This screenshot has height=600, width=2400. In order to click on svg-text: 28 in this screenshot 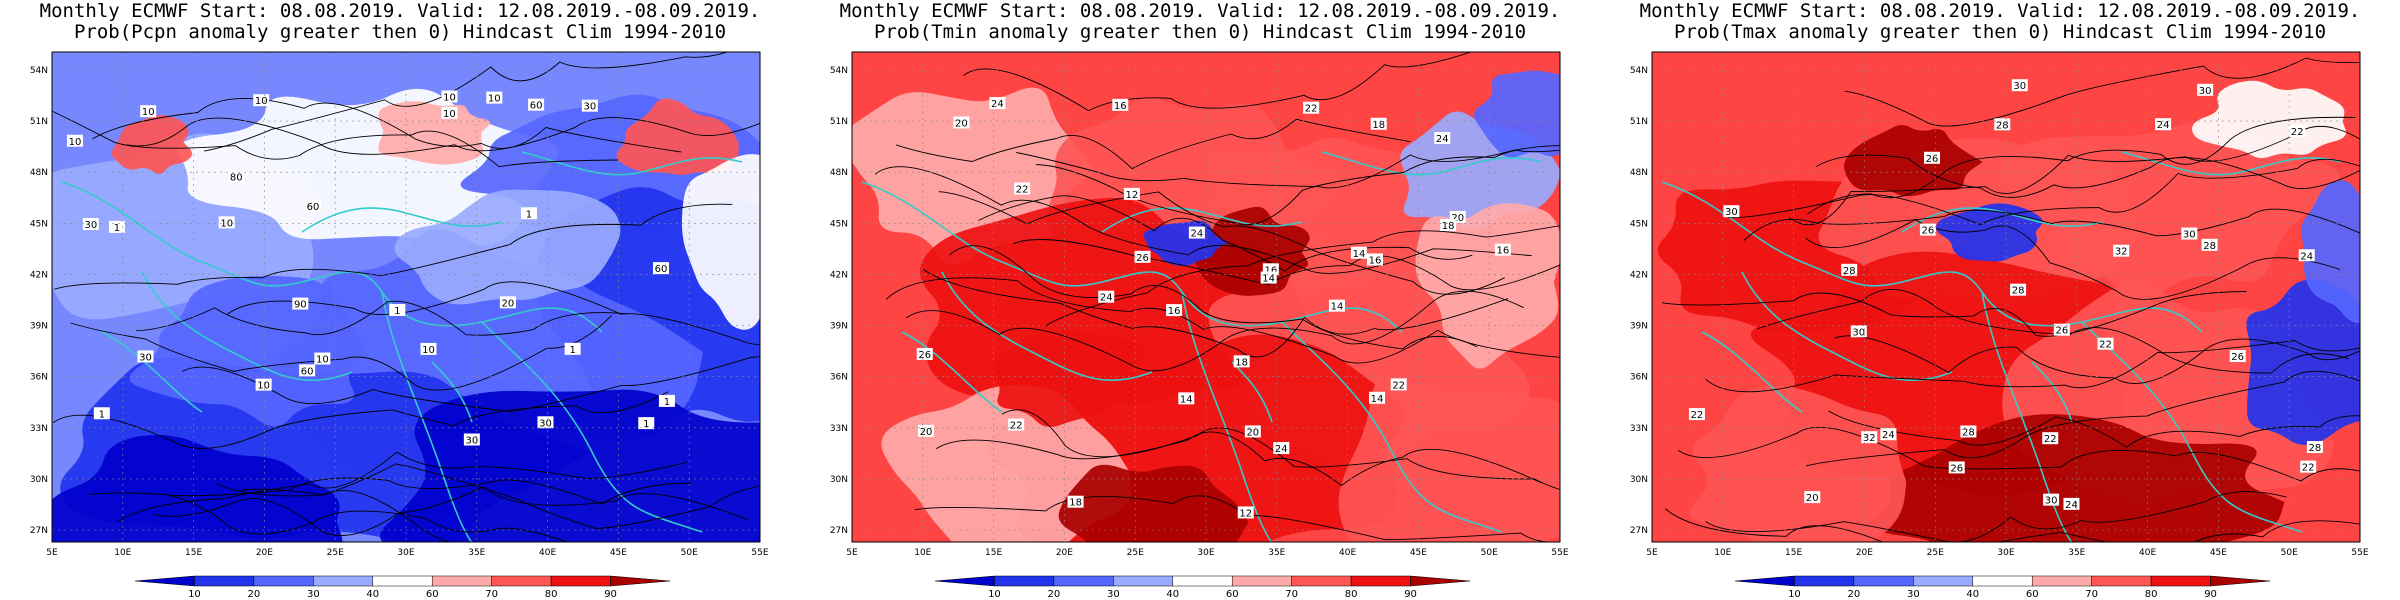, I will do `click(1968, 432)`.